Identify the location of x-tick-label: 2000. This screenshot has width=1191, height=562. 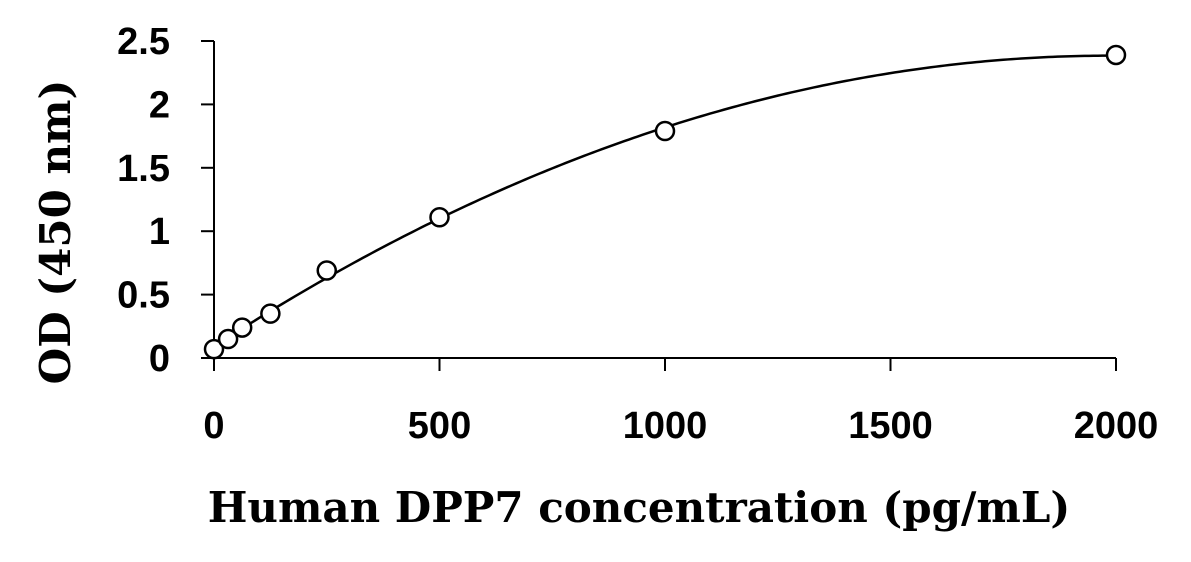
(1116, 426).